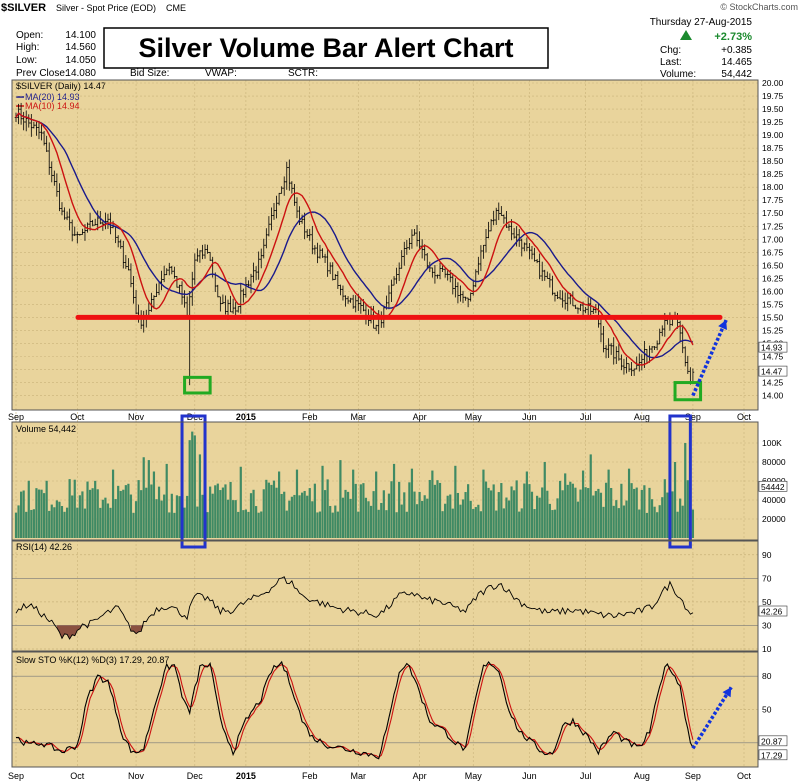 The width and height of the screenshot is (800, 783). Describe the element at coordinates (106, 8) in the screenshot. I see `instrument-name: Silver - Spot Price (EOD)` at that location.